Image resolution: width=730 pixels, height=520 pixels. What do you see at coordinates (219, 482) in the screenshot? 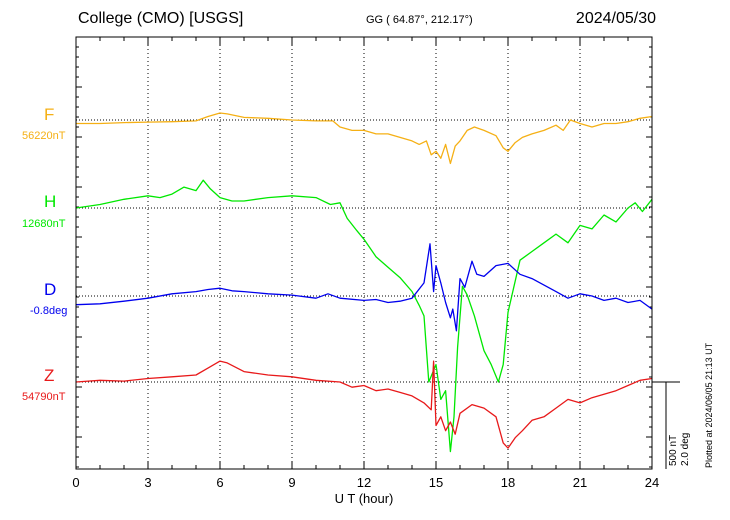
I see `x-tick-label: 6` at bounding box center [219, 482].